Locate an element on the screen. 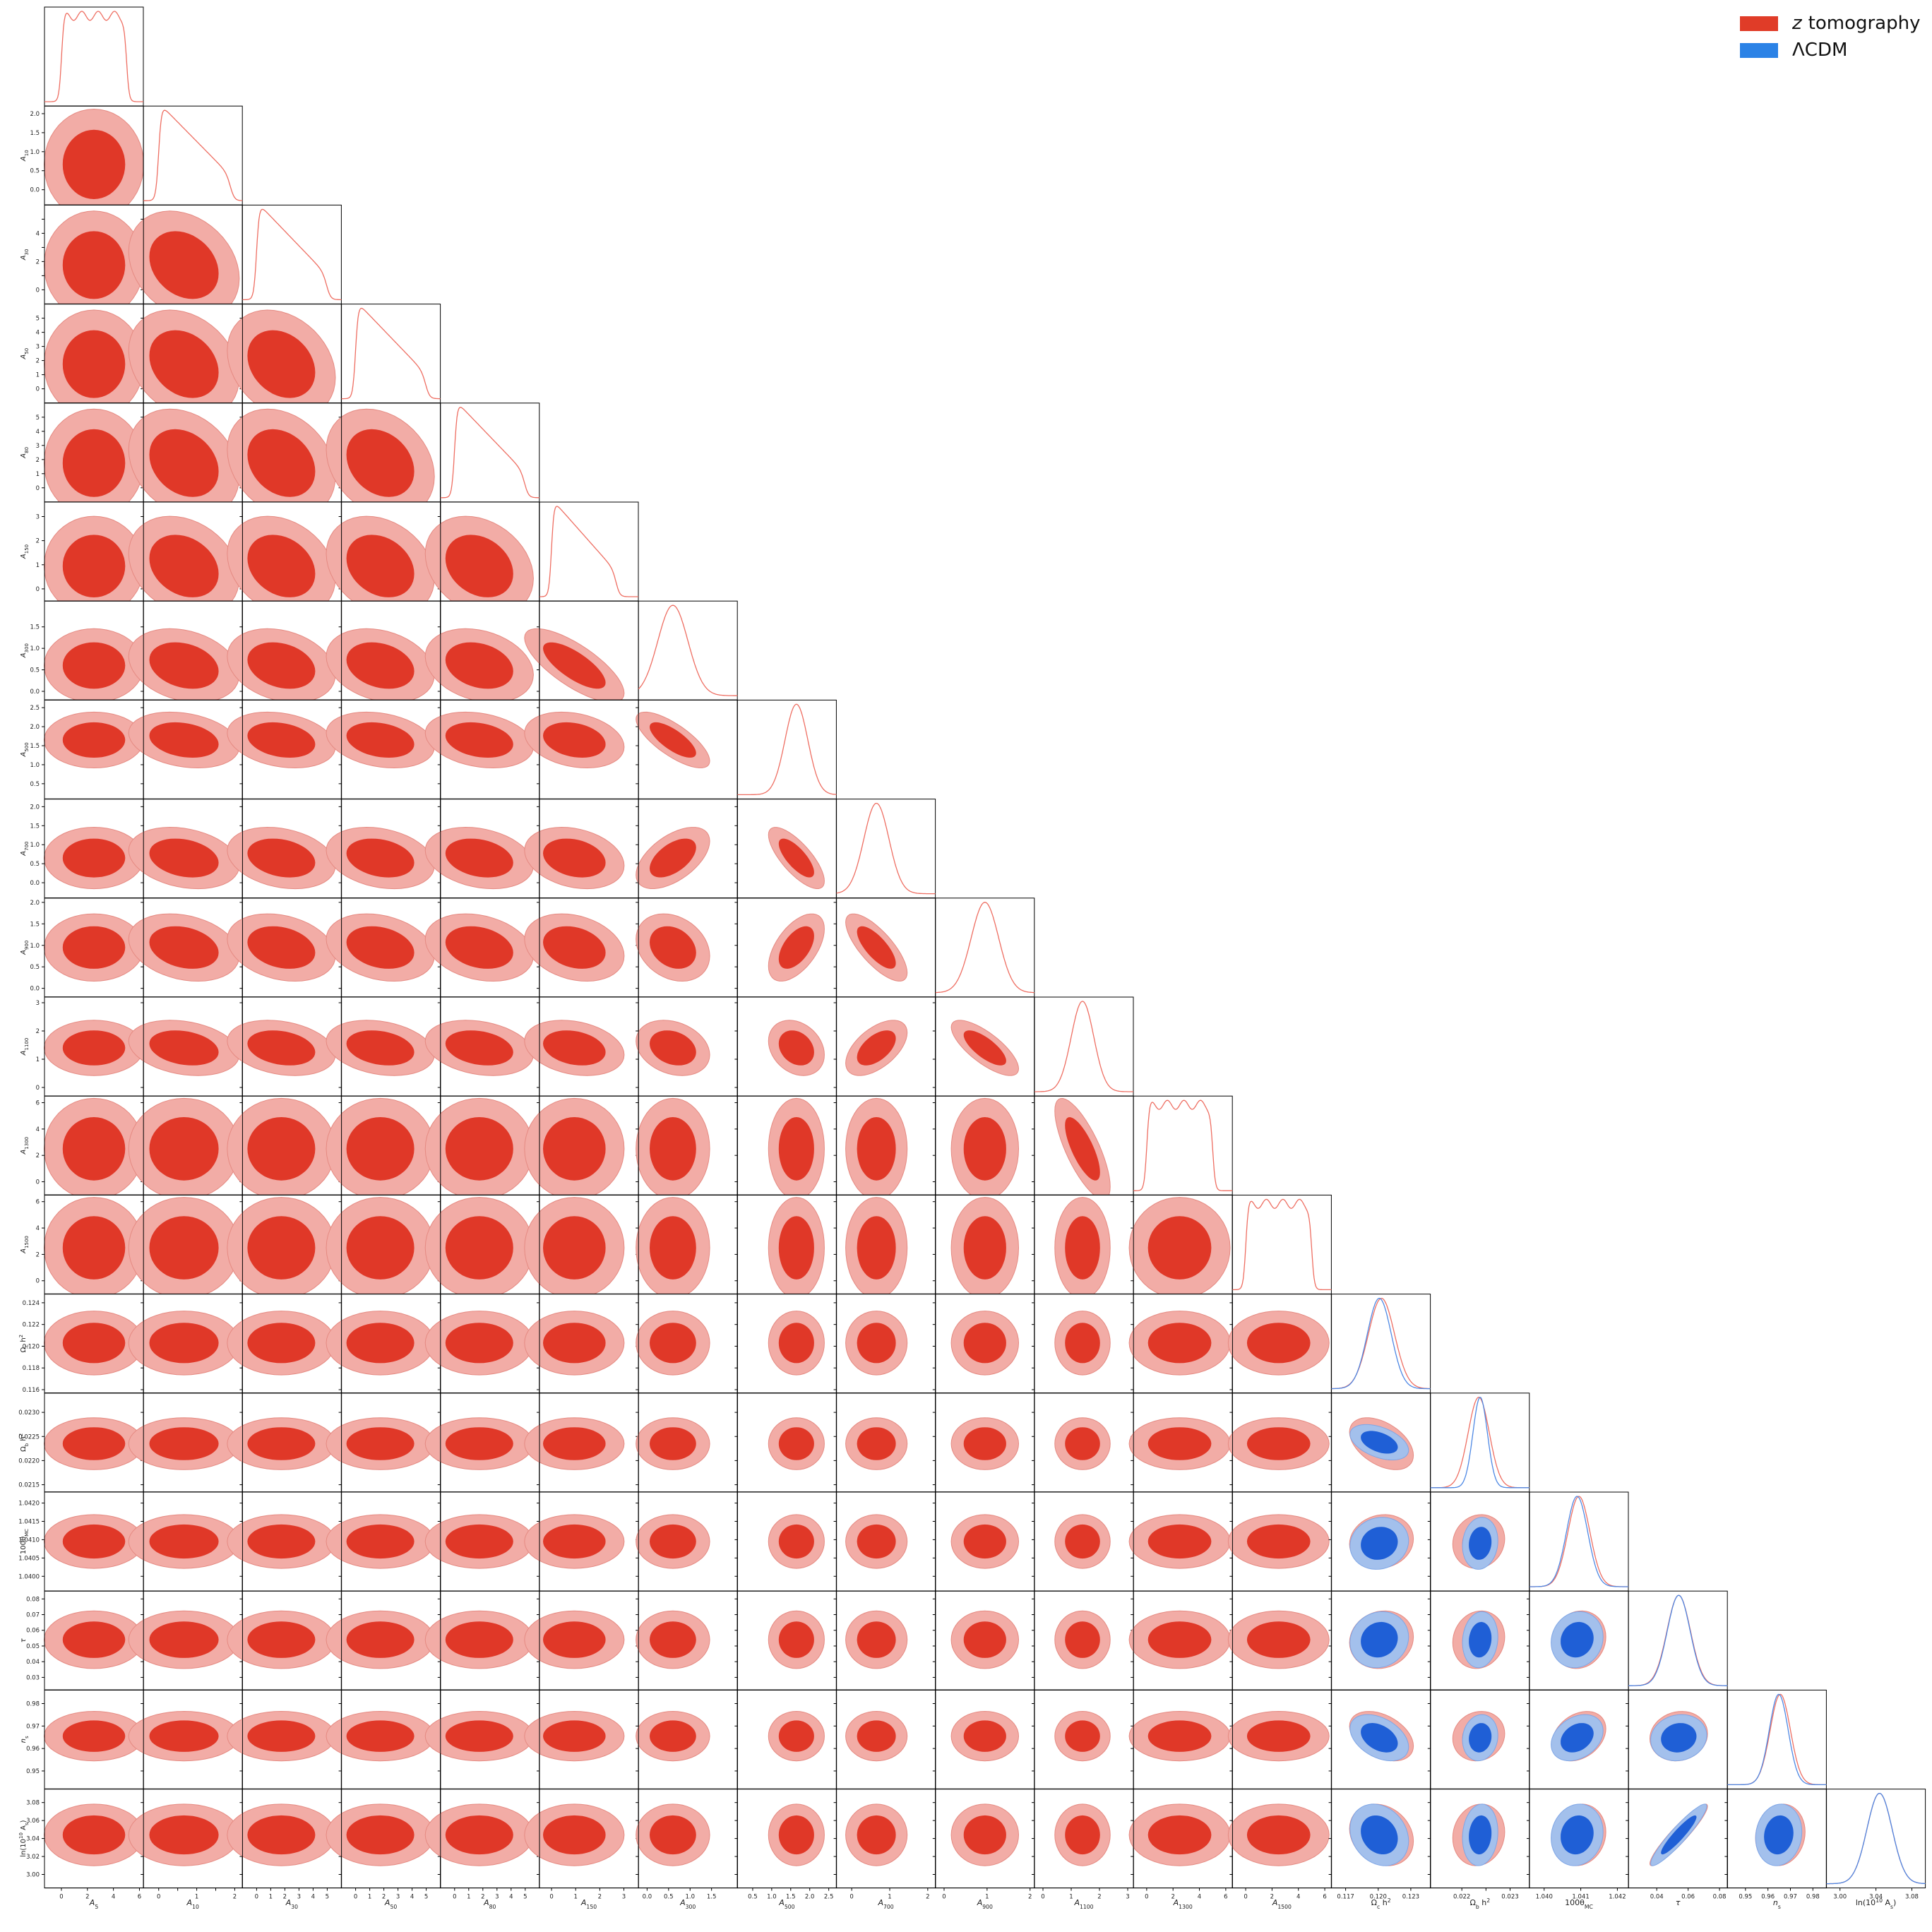 This screenshot has width=1932, height=1932. x-tick-label: 6 is located at coordinates (1225, 1897).